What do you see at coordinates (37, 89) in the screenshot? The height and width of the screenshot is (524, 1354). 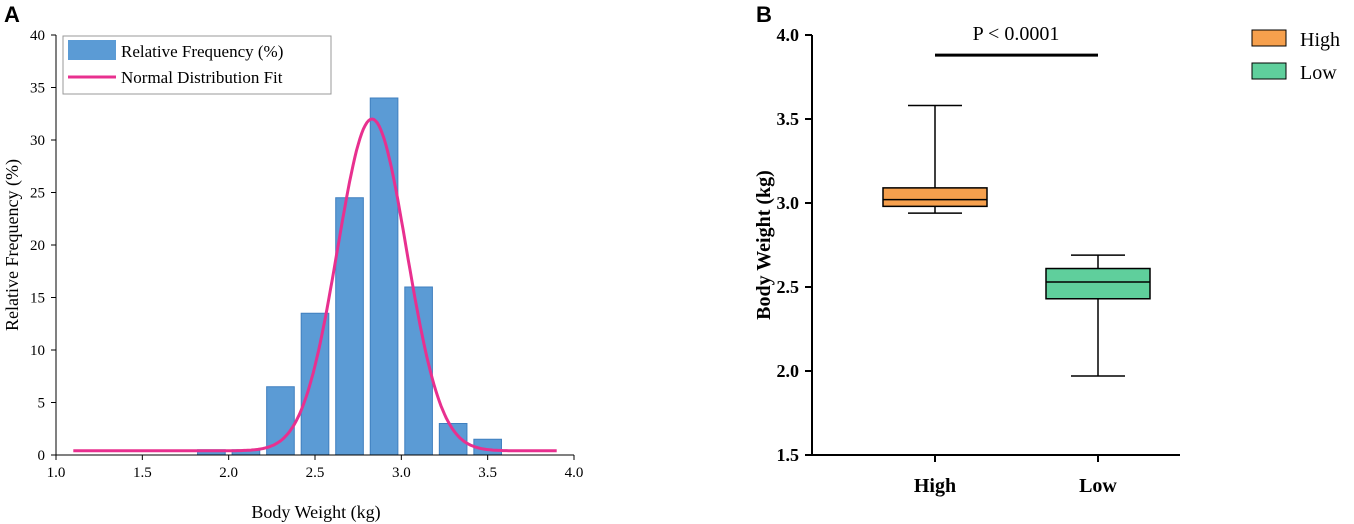 I see `y-tick-label-a-7: 35` at bounding box center [37, 89].